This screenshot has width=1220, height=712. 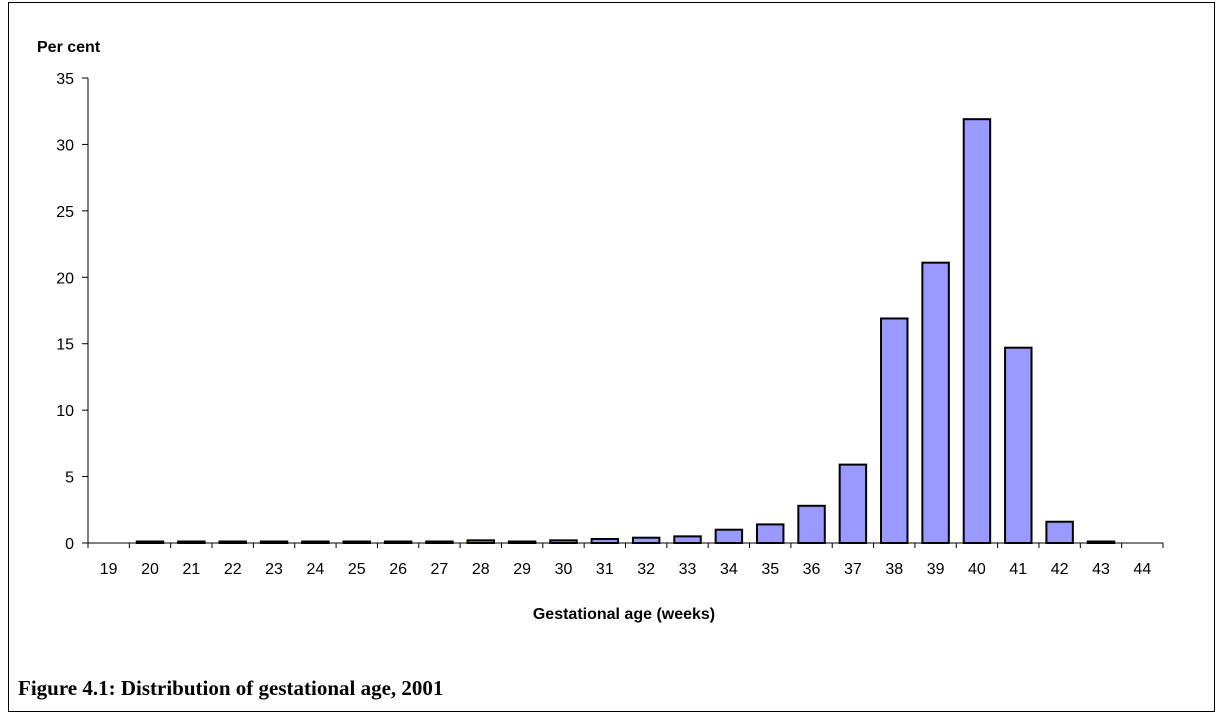 What do you see at coordinates (729, 569) in the screenshot?
I see `x-tick-label: 34` at bounding box center [729, 569].